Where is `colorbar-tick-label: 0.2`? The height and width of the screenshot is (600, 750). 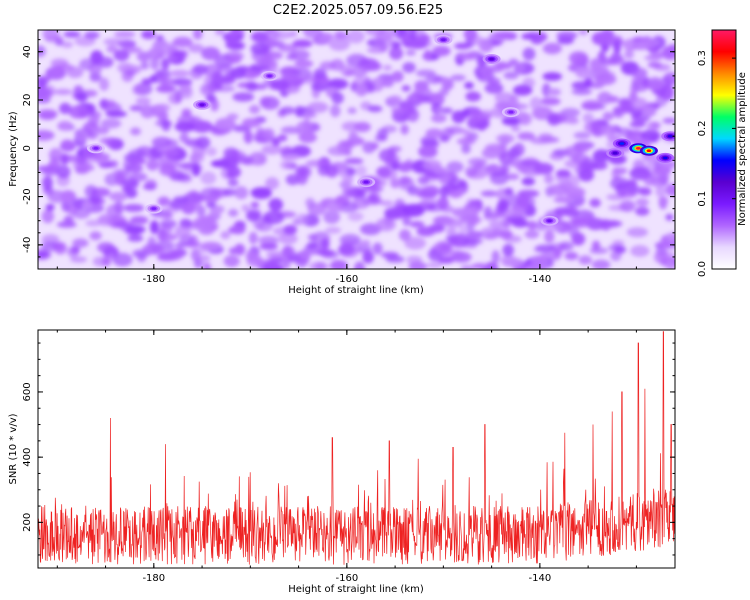
colorbar-tick-label: 0.2 is located at coordinates (702, 128).